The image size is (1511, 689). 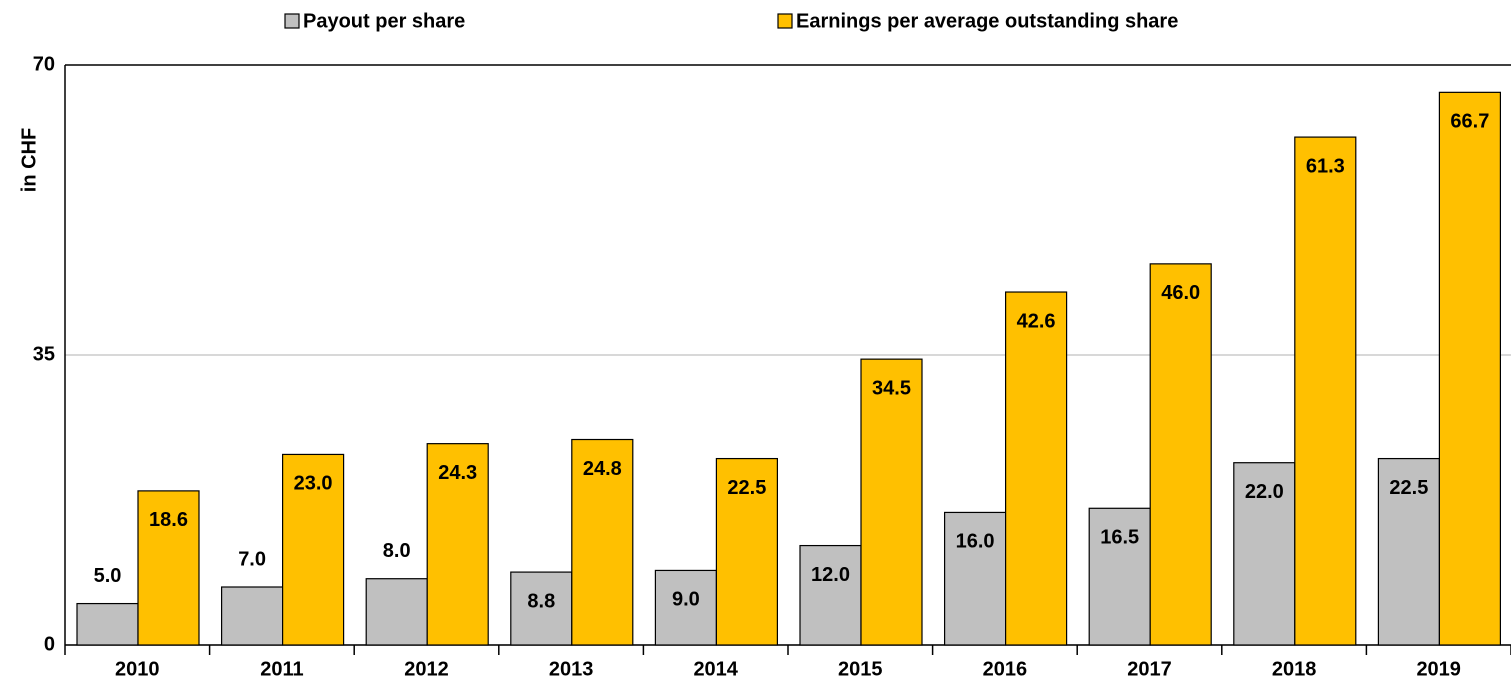 What do you see at coordinates (1264, 492) in the screenshot?
I see `data-label: 22.0` at bounding box center [1264, 492].